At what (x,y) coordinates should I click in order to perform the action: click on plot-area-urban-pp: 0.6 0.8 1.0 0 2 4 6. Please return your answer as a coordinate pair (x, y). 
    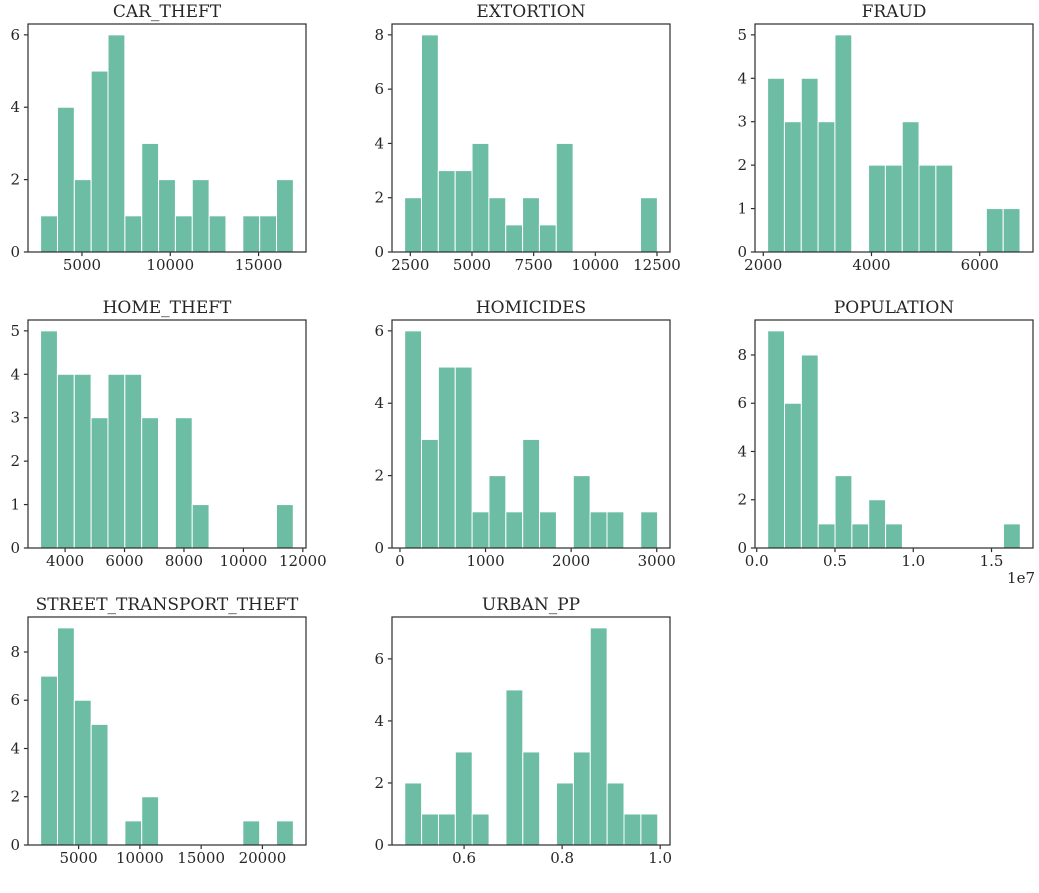
    Looking at the image, I should click on (523, 741).